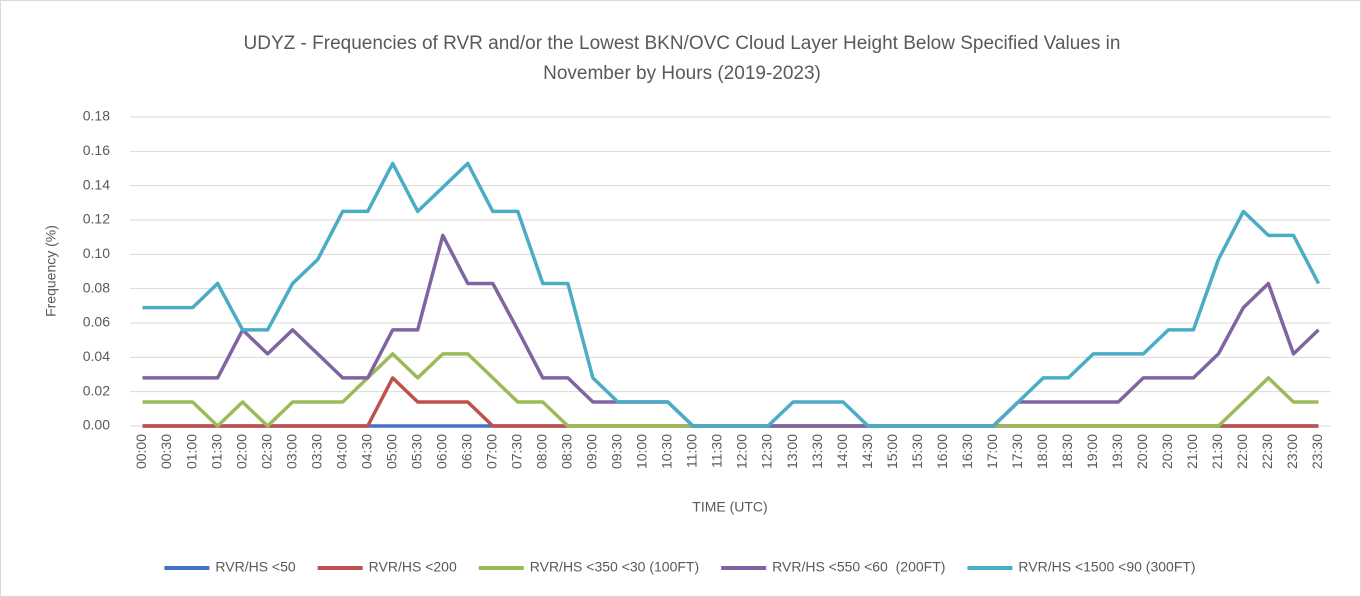 This screenshot has width=1361, height=597. Describe the element at coordinates (51, 271) in the screenshot. I see `y-axis-label: Frequency (%)` at that location.